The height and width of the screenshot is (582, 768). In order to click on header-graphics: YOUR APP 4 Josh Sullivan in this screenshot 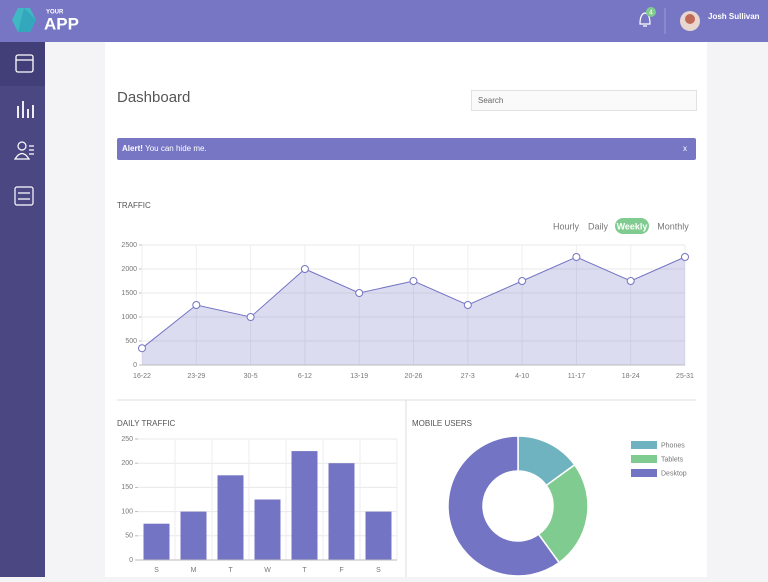, I will do `click(386, 20)`.